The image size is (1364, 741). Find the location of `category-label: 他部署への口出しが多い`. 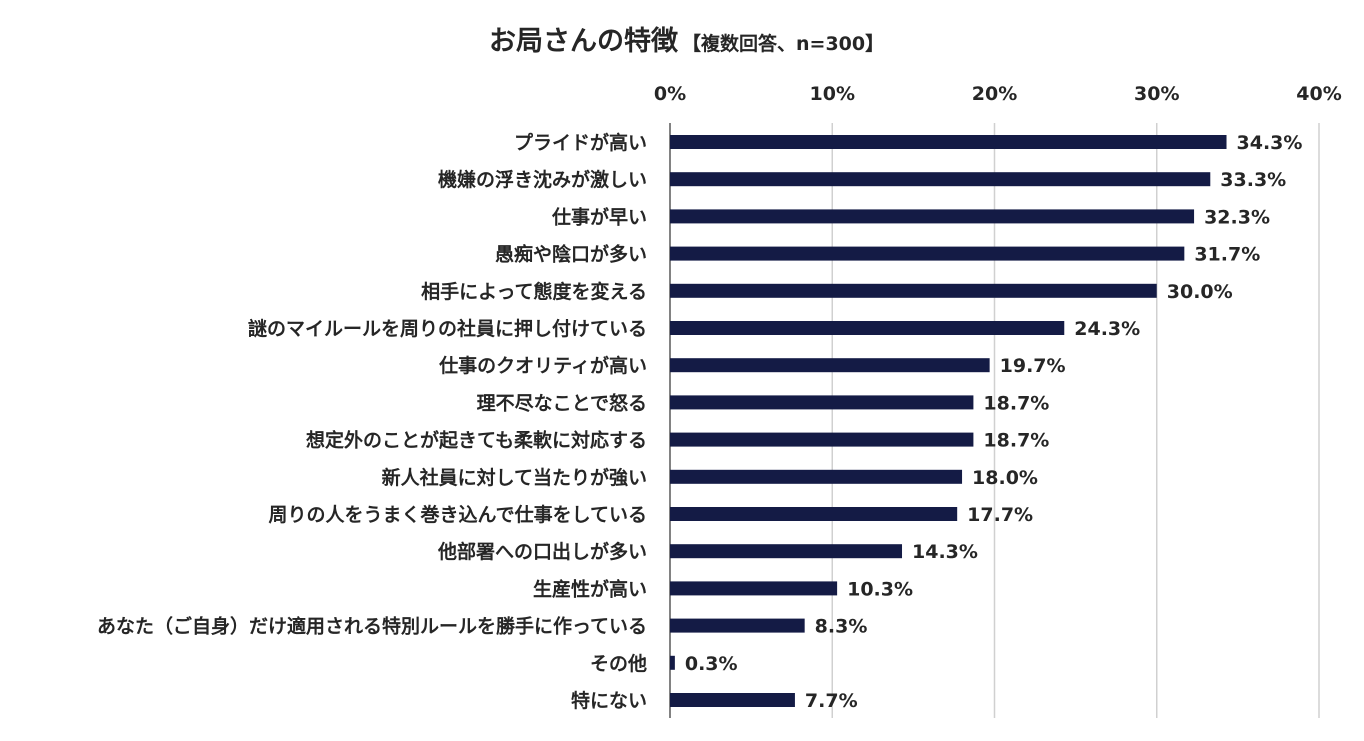

category-label: 他部署への口出しが多い is located at coordinates (542, 551).